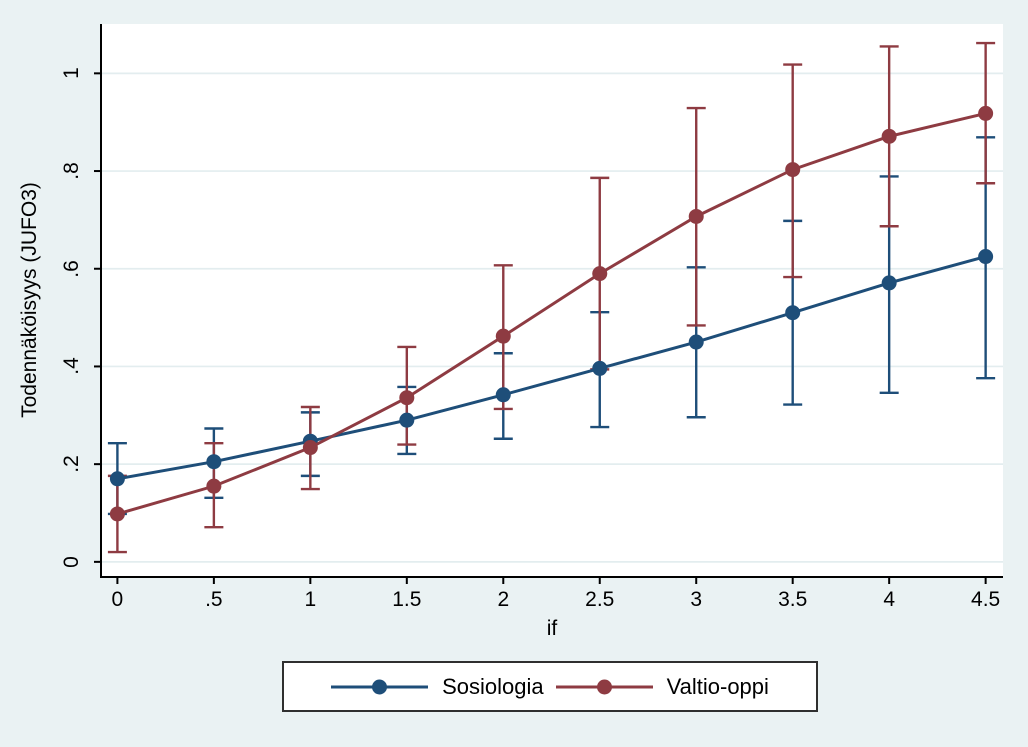  Describe the element at coordinates (717, 686) in the screenshot. I see `legend-label-valtio-oppi: Valtio-oppi` at that location.